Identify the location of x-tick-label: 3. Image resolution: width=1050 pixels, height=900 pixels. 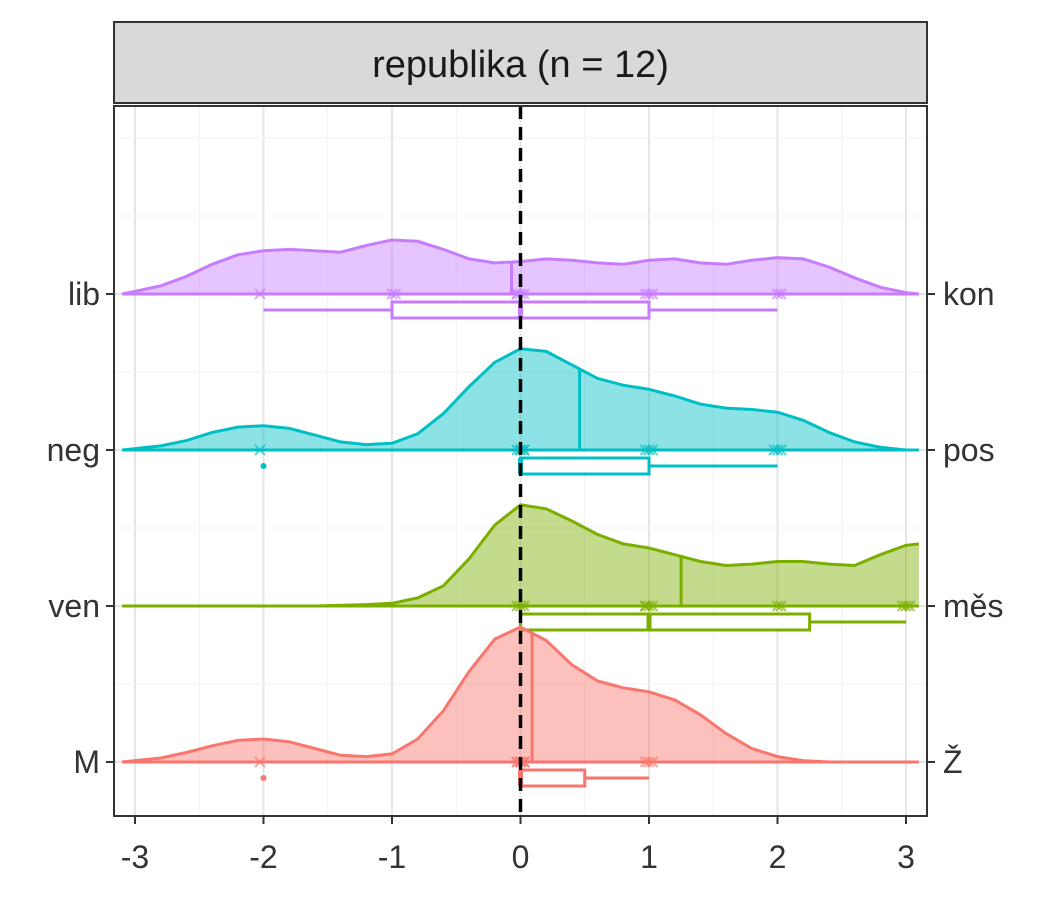
(906, 857).